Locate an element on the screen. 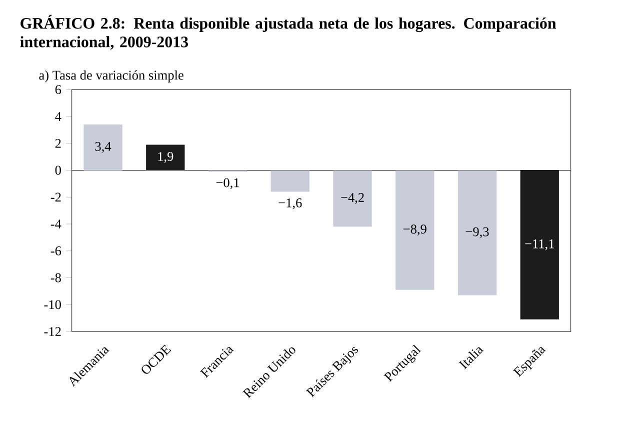 This screenshot has height=422, width=640. data-label: −4,2 is located at coordinates (352, 198).